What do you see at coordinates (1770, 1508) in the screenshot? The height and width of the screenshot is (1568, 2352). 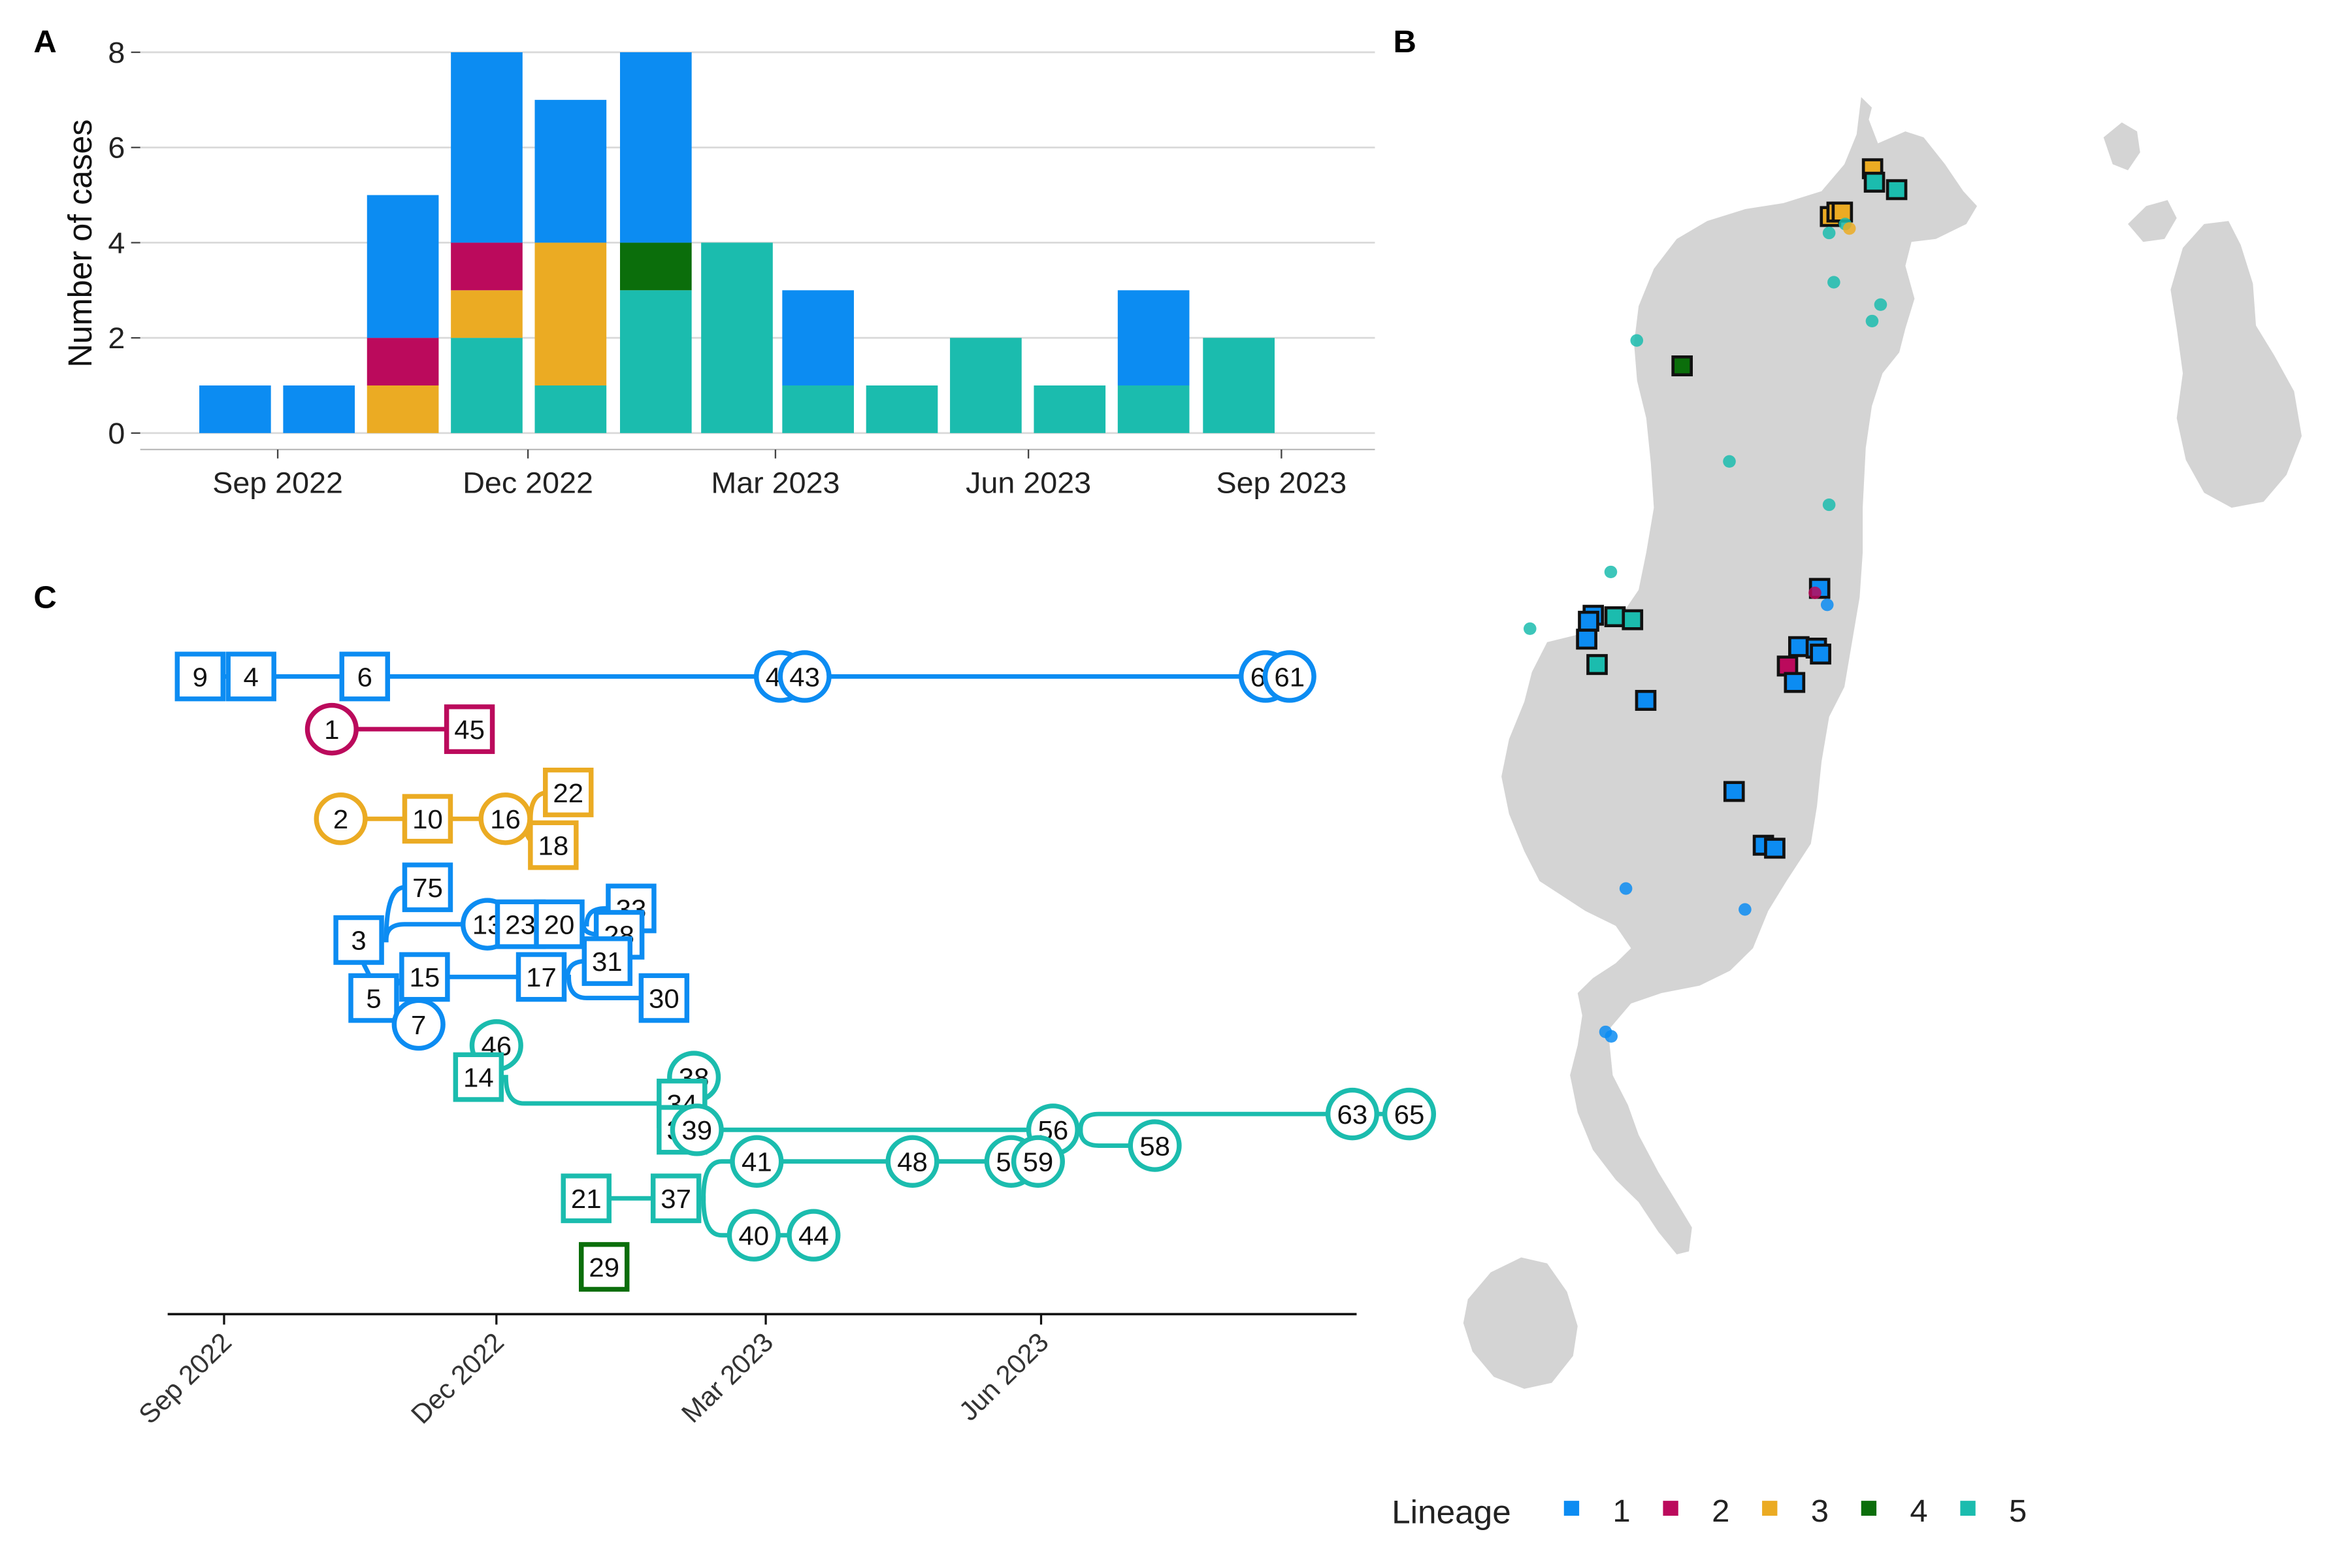 I see `legend-swatch` at bounding box center [1770, 1508].